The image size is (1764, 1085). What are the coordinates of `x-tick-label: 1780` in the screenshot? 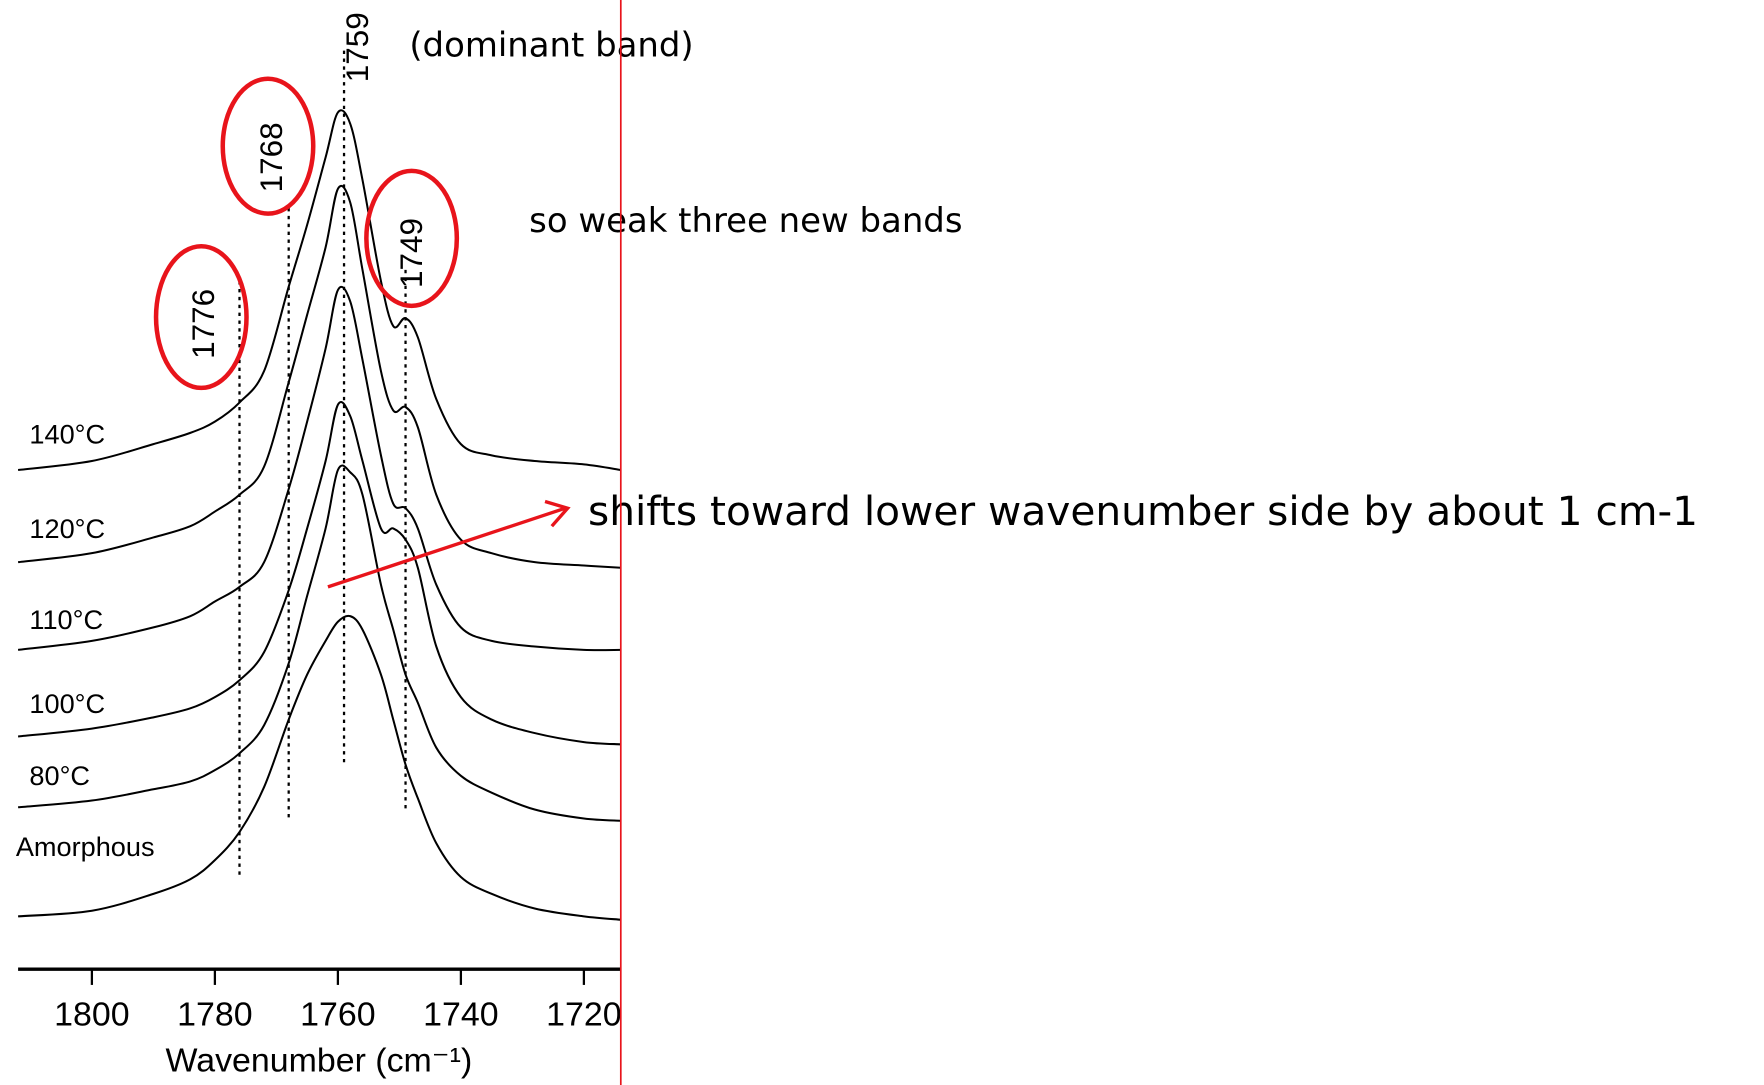 It's located at (214, 1014).